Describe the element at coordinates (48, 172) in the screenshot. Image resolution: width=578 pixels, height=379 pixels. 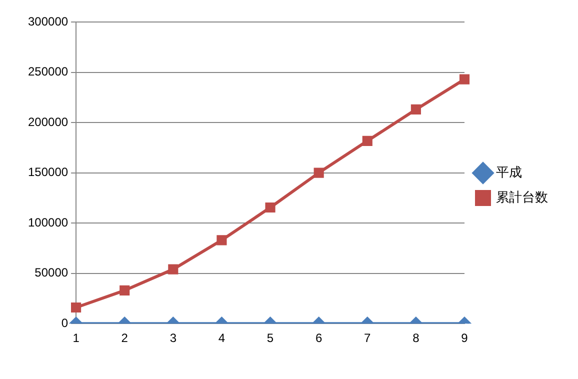
I see `y-tick-label: 150000` at that location.